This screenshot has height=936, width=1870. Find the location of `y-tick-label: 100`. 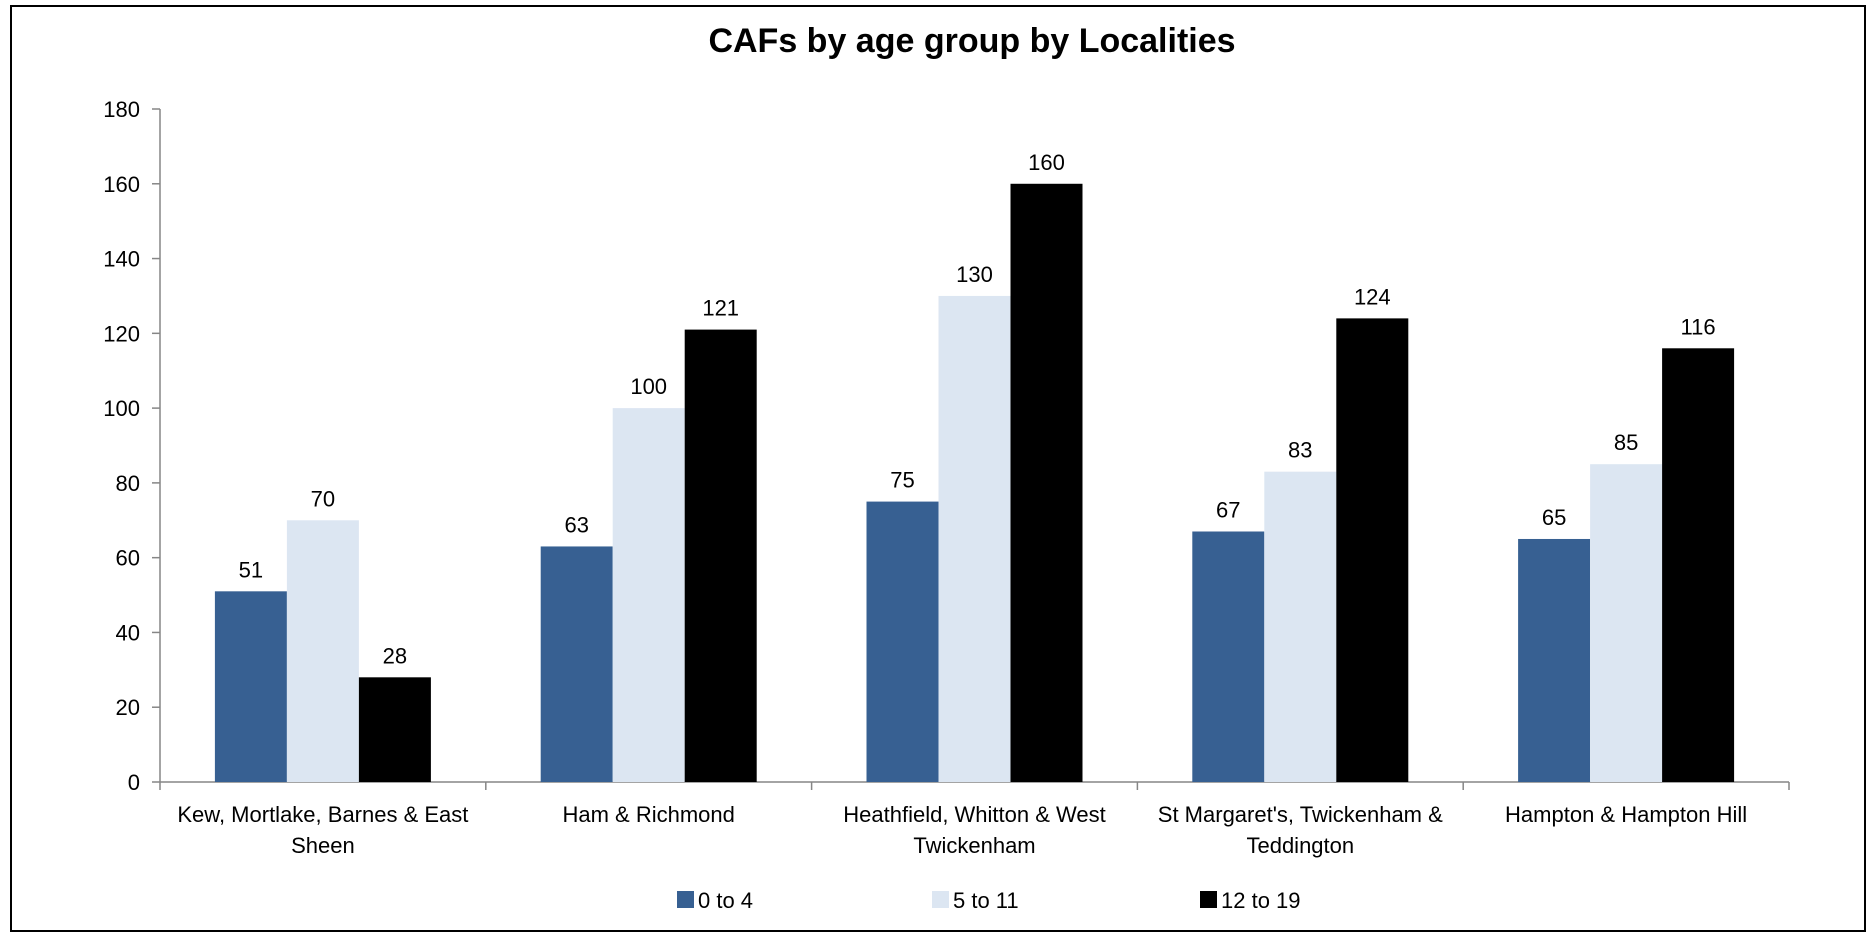

y-tick-label: 100 is located at coordinates (121, 408).